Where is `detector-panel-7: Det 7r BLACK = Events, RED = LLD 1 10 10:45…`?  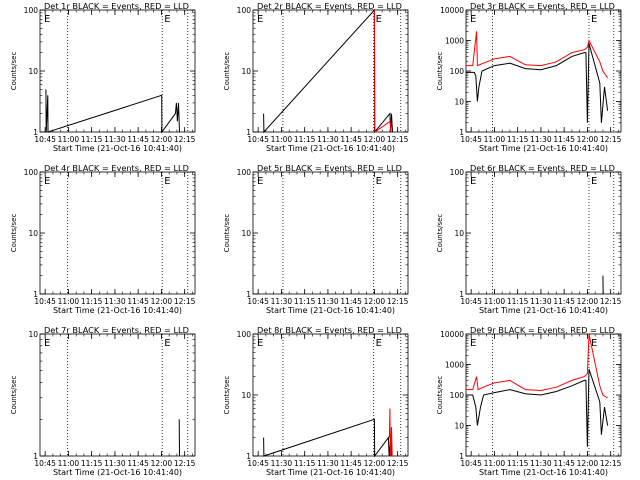 detector-panel-7: Det 7r BLACK = Events, RED = LLD 1 10 10:45… is located at coordinates (103, 401).